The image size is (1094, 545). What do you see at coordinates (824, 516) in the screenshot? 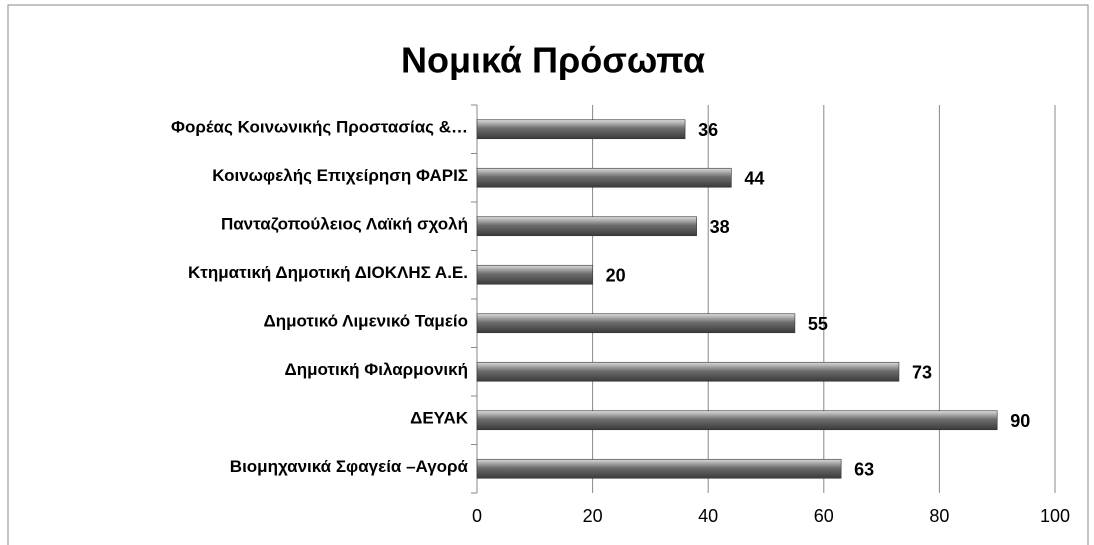
I see `x-tick-label: 60` at bounding box center [824, 516].